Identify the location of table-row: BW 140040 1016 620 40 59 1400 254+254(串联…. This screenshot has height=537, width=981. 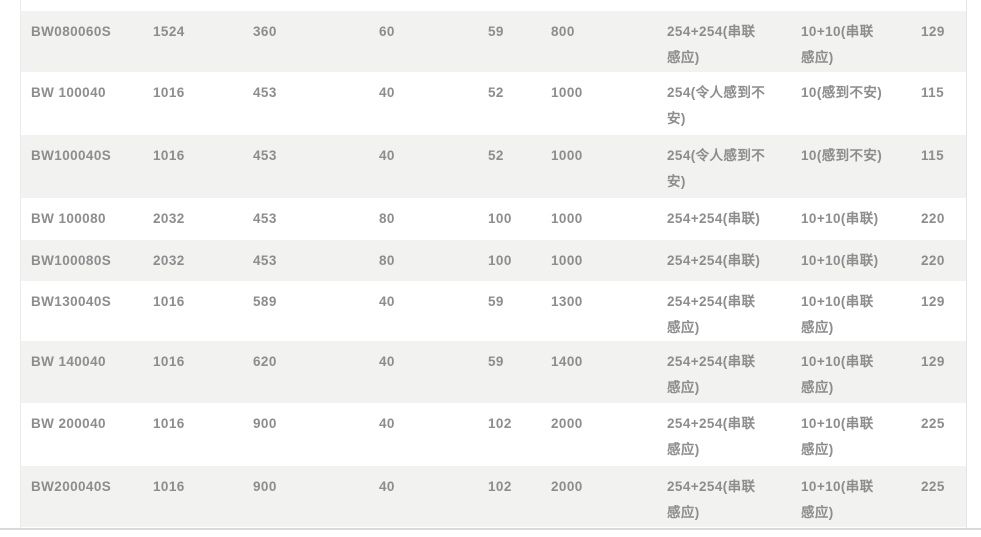
(493, 372).